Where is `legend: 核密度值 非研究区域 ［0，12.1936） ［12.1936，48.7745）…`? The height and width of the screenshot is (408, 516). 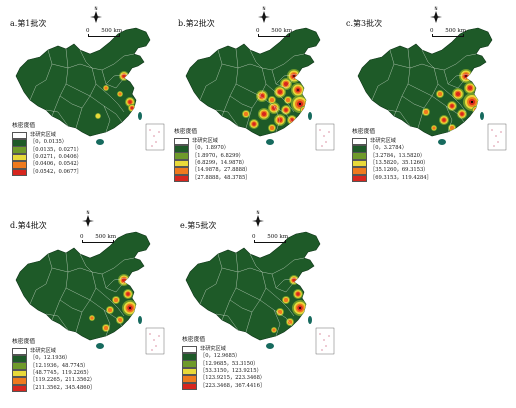 legend: 核密度值 非研究区域 ［0，12.1936） ［12.1936，48.7745）… is located at coordinates (53, 366).